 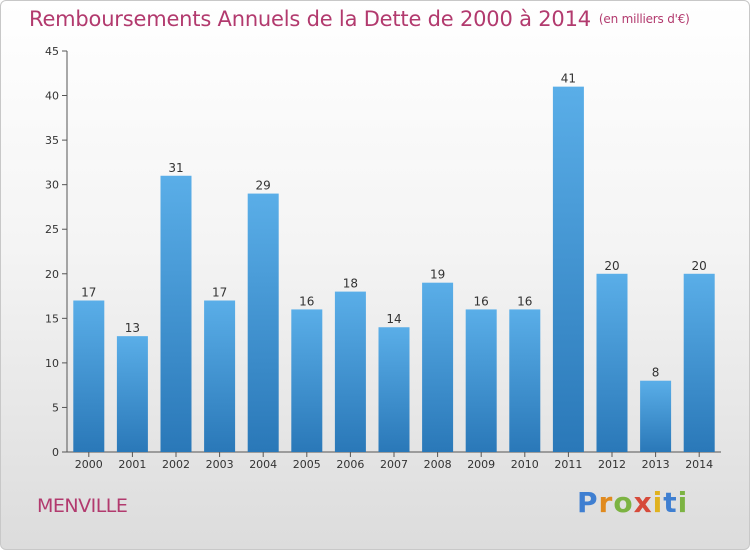 What do you see at coordinates (525, 464) in the screenshot?
I see `x-tick-label: 2010` at bounding box center [525, 464].